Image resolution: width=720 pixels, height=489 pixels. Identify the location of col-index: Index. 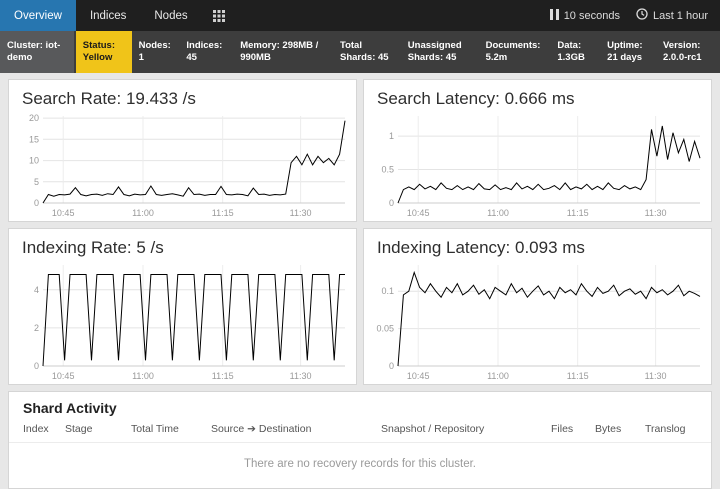
(36, 429).